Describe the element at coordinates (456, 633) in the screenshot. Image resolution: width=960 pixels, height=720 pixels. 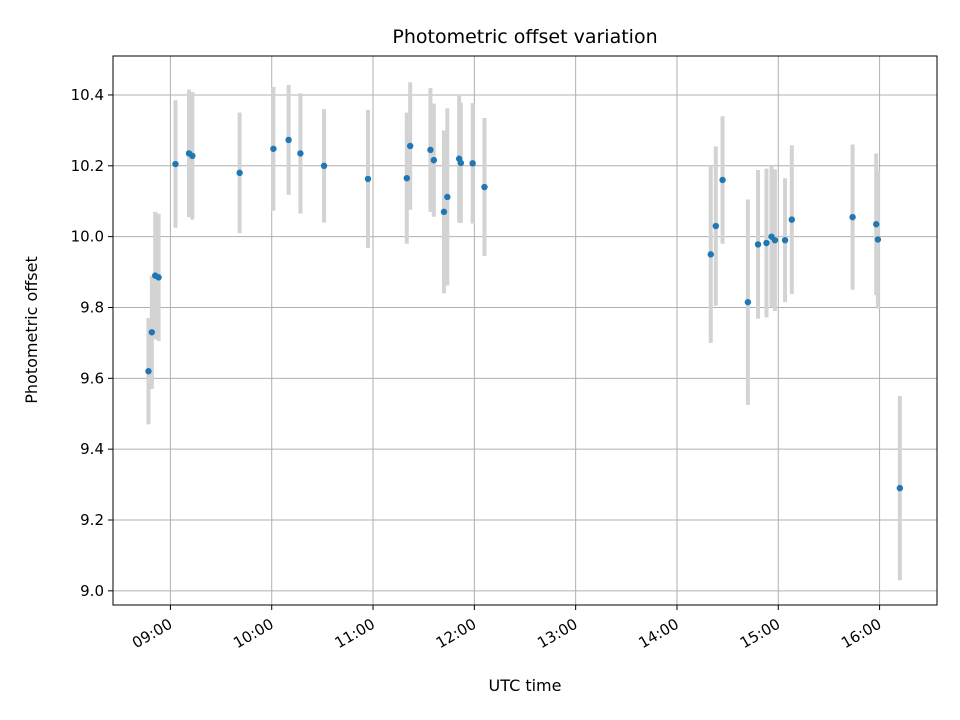
I see `x-tick-label: 12:00` at that location.